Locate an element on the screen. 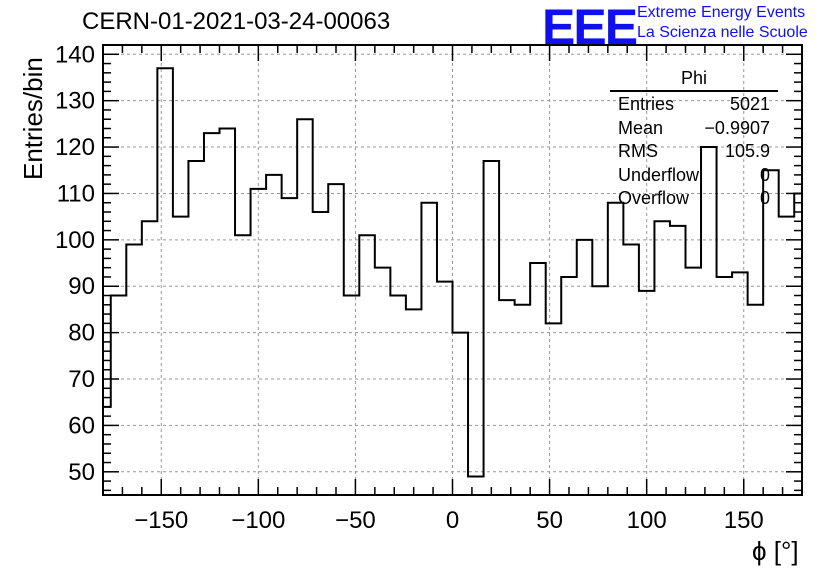 The image size is (836, 572). y-tick-label: 130 is located at coordinates (75, 101).